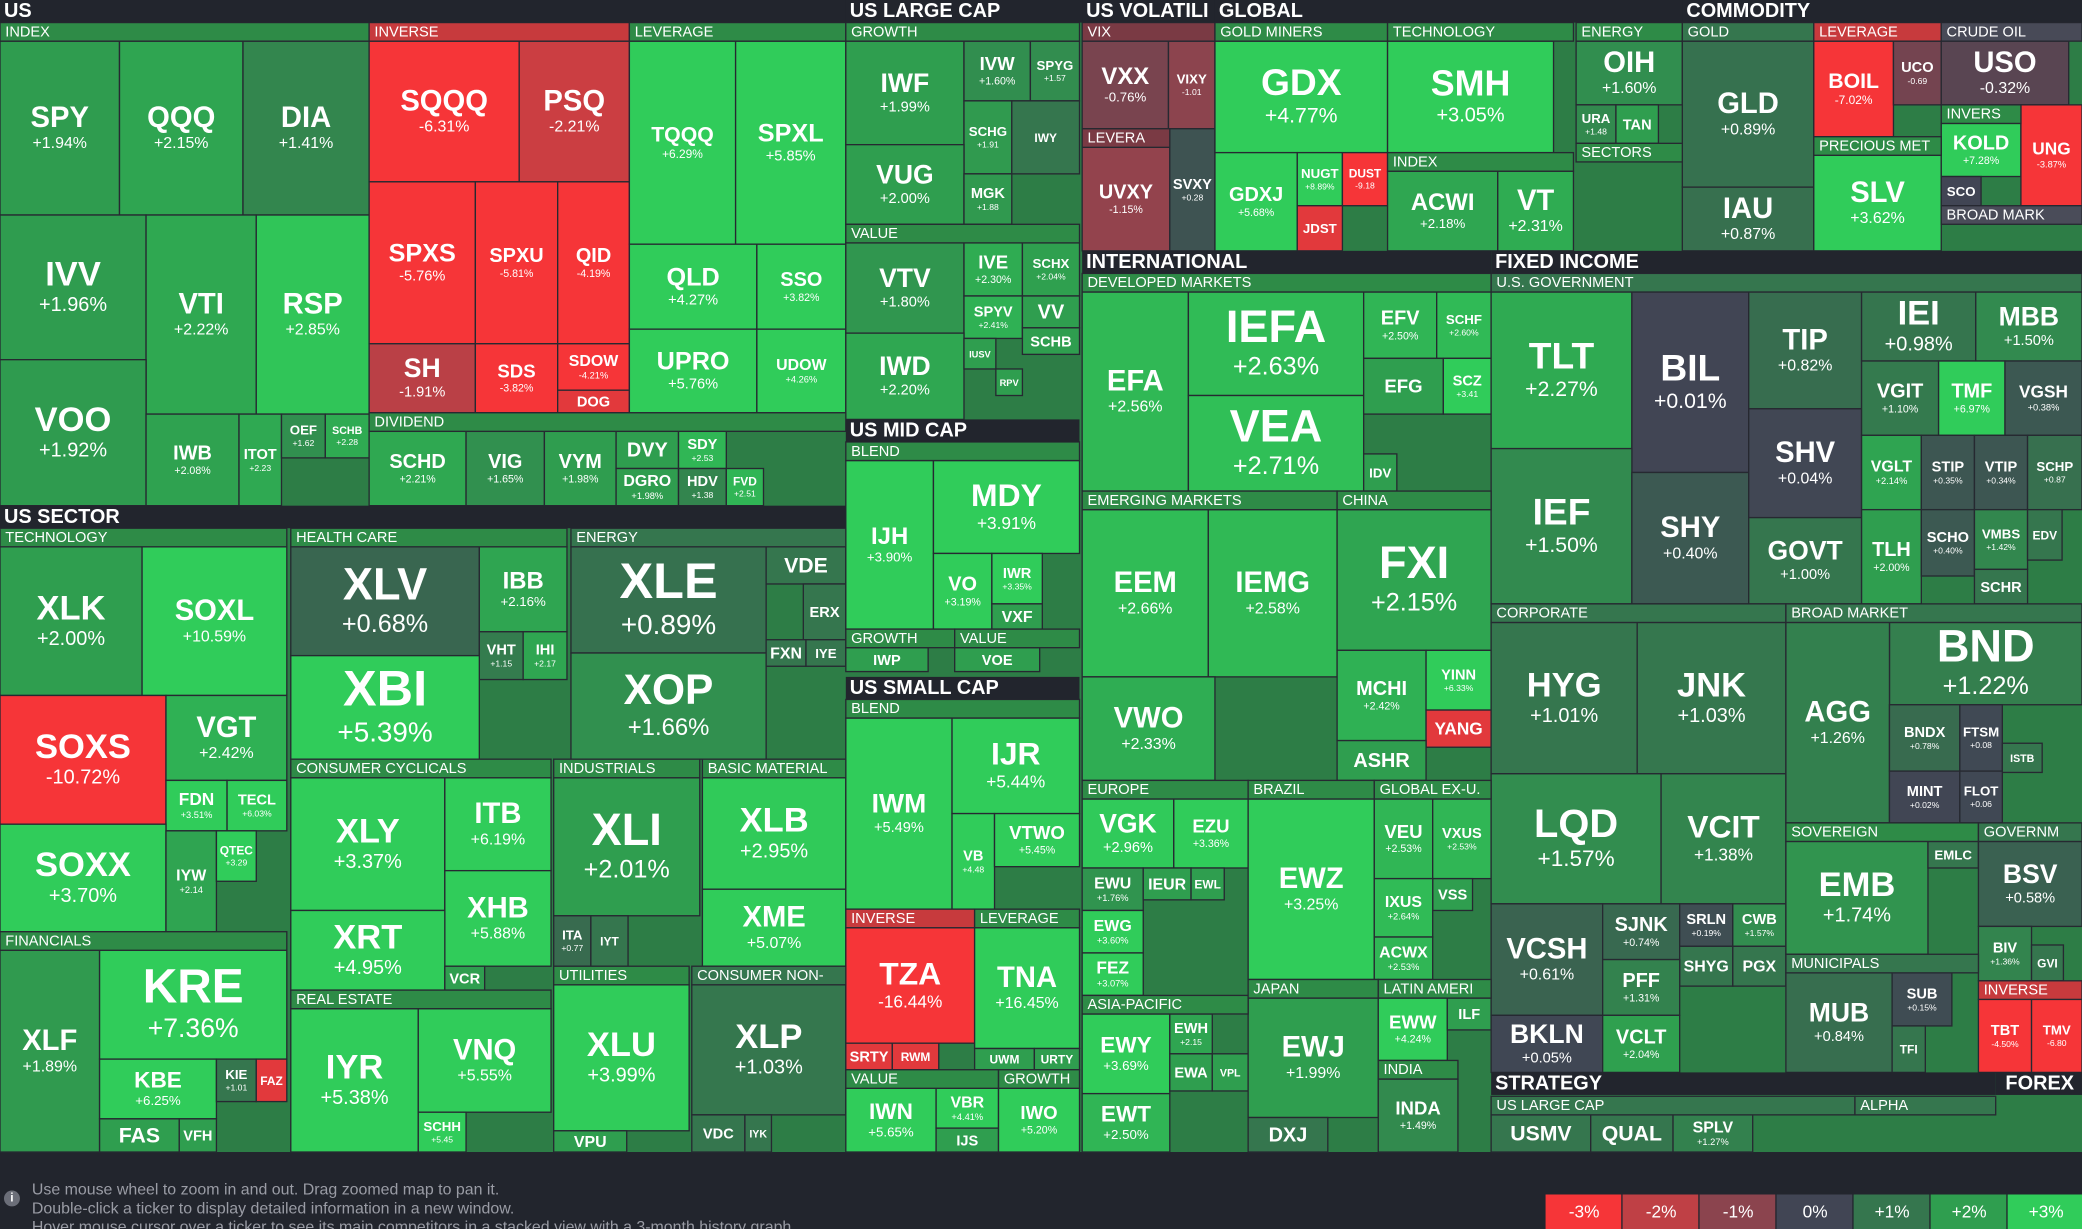 The image size is (2082, 1229). I want to click on ticker-symbol: IJS, so click(967, 1141).